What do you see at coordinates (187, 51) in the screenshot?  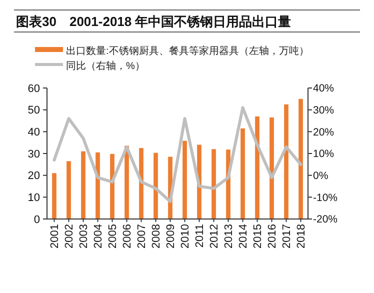 I see `legend-label: 出口数量:不锈钢厨具、餐具等家用器具（左轴，万吨）` at bounding box center [187, 51].